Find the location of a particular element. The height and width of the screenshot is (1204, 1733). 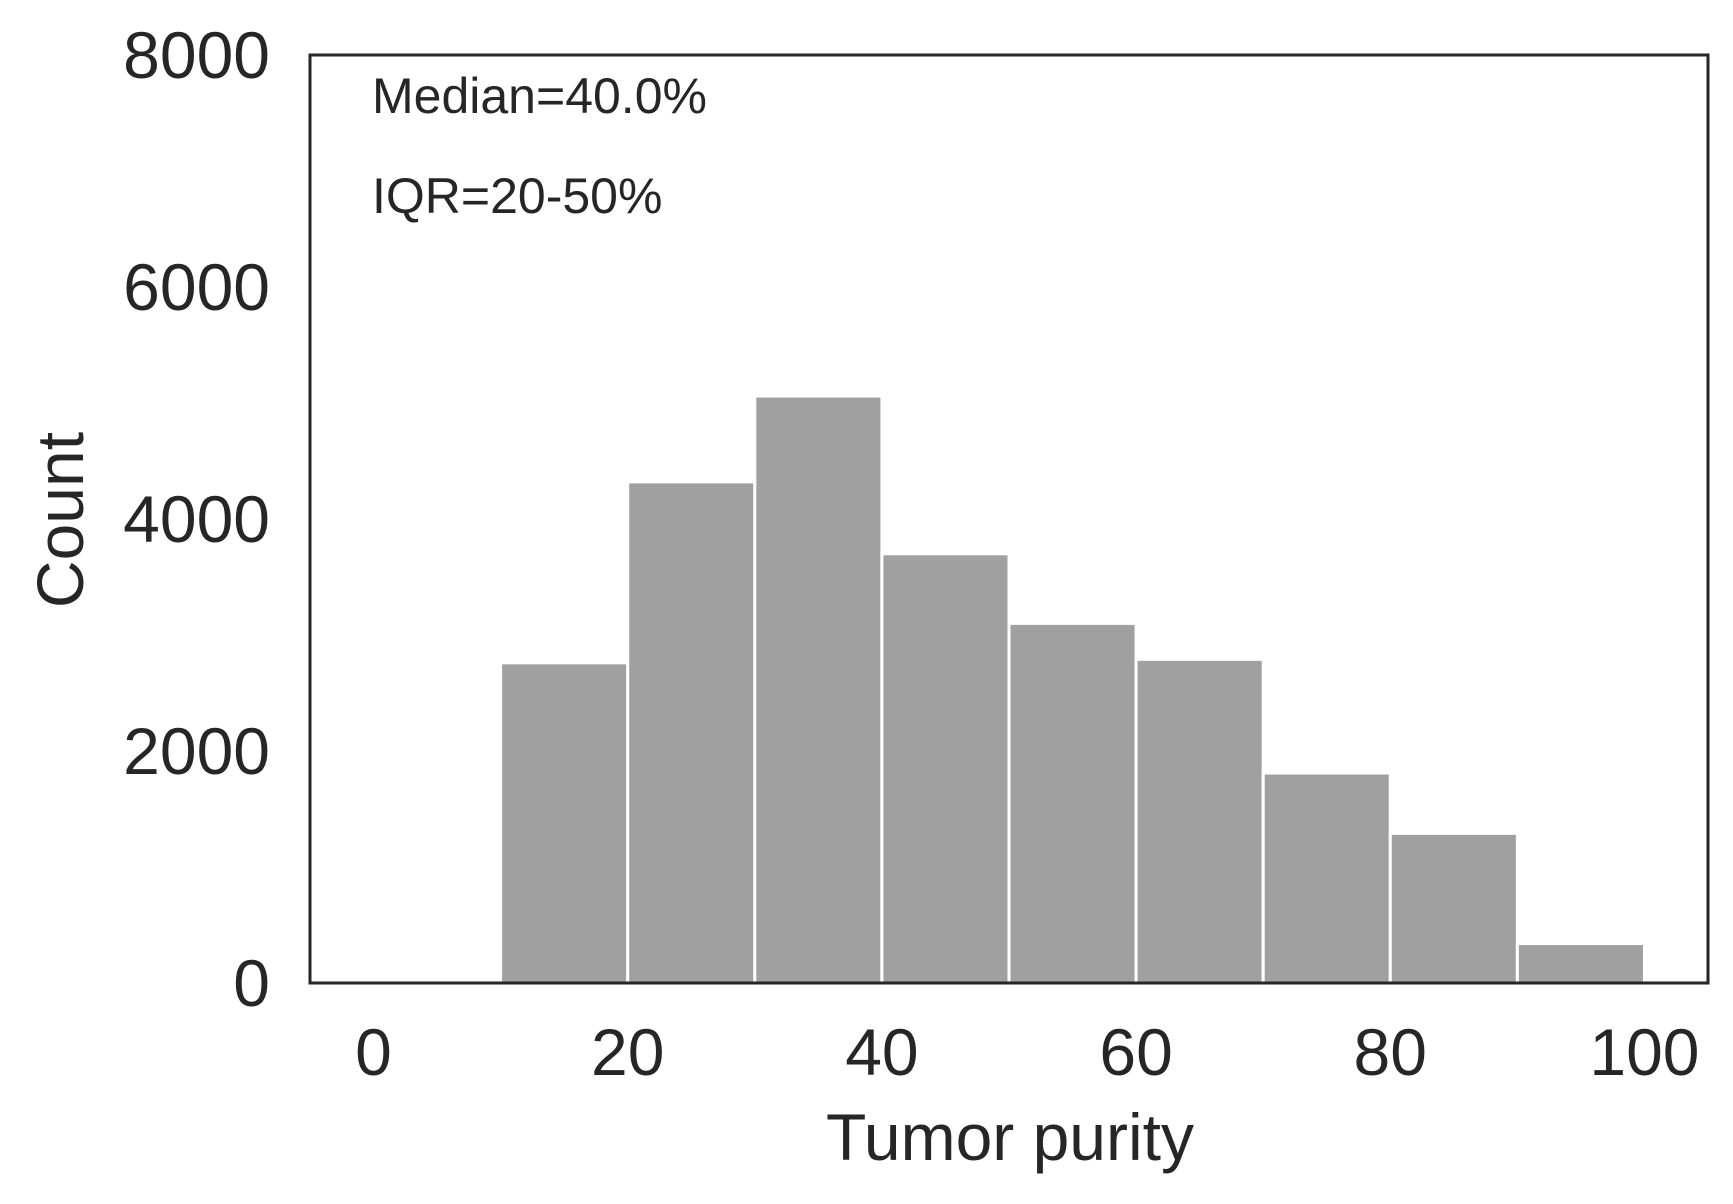

y-tick-label: 4000 is located at coordinates (196, 519).